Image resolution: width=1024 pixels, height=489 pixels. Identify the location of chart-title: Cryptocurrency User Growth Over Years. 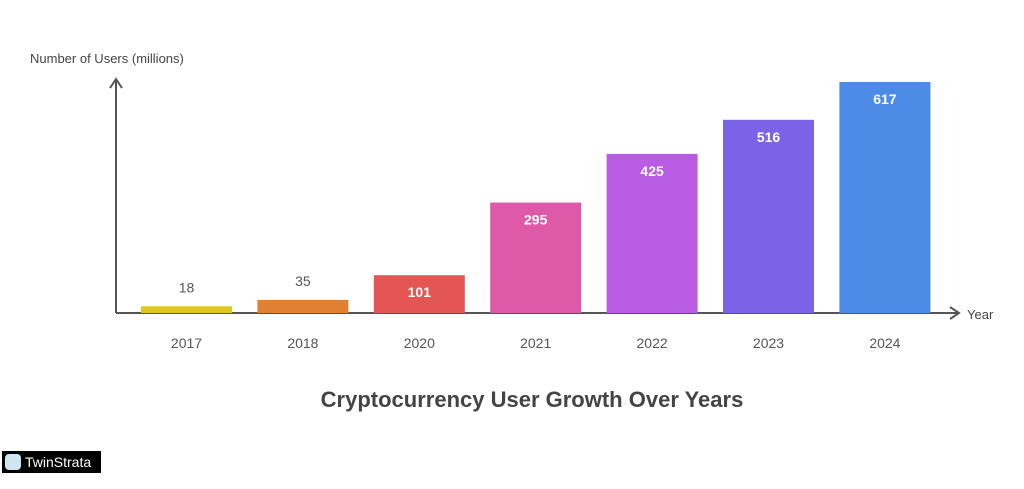
(532, 399).